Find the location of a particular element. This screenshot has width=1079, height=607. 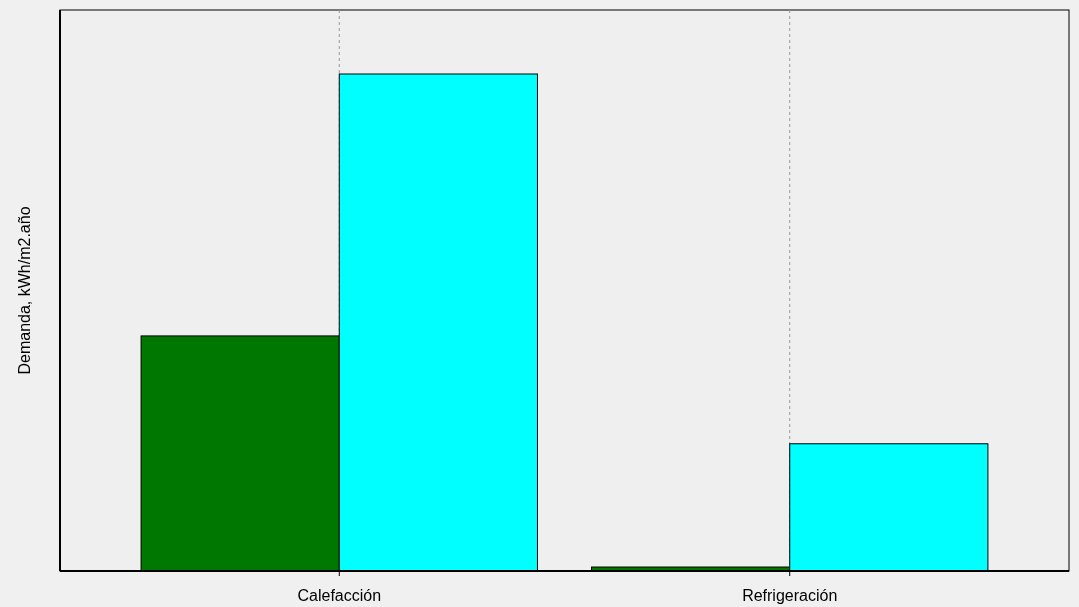

x-tick-label: Calefacción is located at coordinates (339, 595).